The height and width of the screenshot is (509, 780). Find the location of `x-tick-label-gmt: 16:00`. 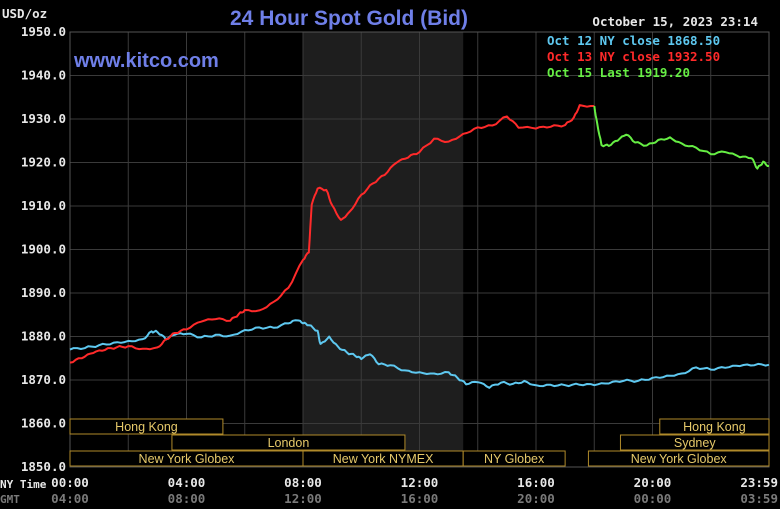

x-tick-label-gmt: 16:00 is located at coordinates (420, 498).